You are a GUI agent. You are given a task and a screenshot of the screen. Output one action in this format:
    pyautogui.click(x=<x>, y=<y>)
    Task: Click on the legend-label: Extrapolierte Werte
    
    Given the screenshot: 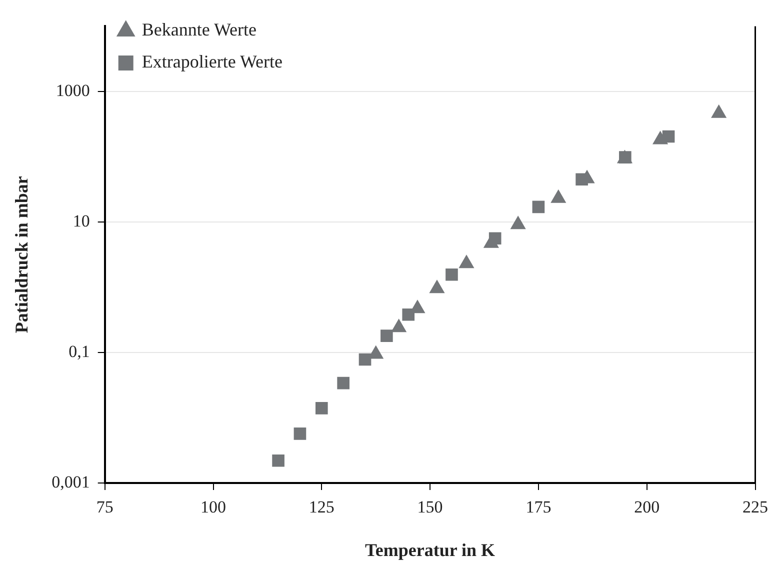 What is the action you would take?
    pyautogui.click(x=212, y=62)
    